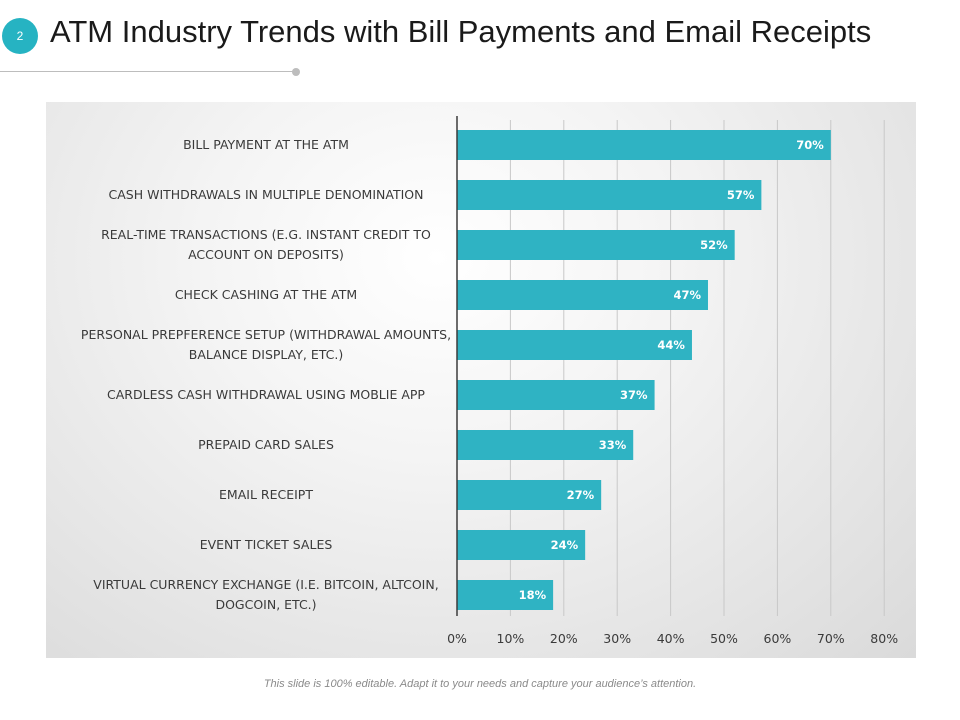  Describe the element at coordinates (581, 495) in the screenshot. I see `bar-value-label: 27%` at that location.